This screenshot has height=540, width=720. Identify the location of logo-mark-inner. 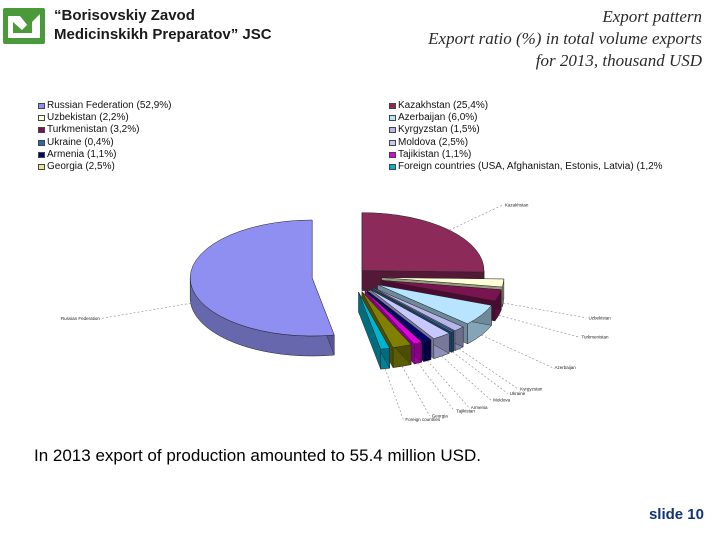
(22, 26).